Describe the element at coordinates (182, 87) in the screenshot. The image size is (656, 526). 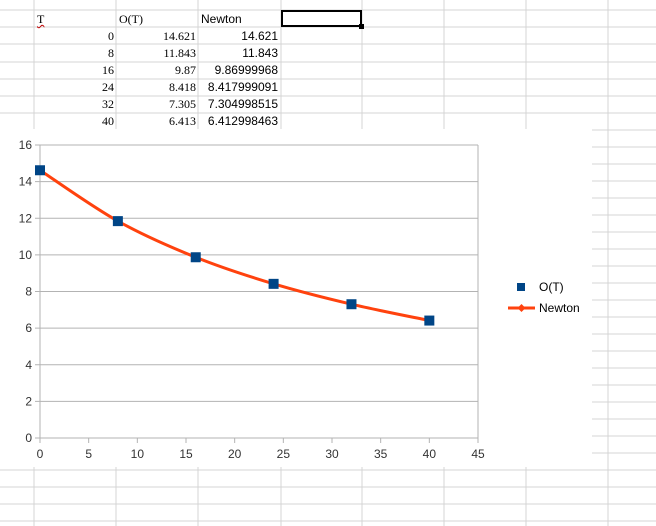
I see `cell-o-t: 8.418` at that location.